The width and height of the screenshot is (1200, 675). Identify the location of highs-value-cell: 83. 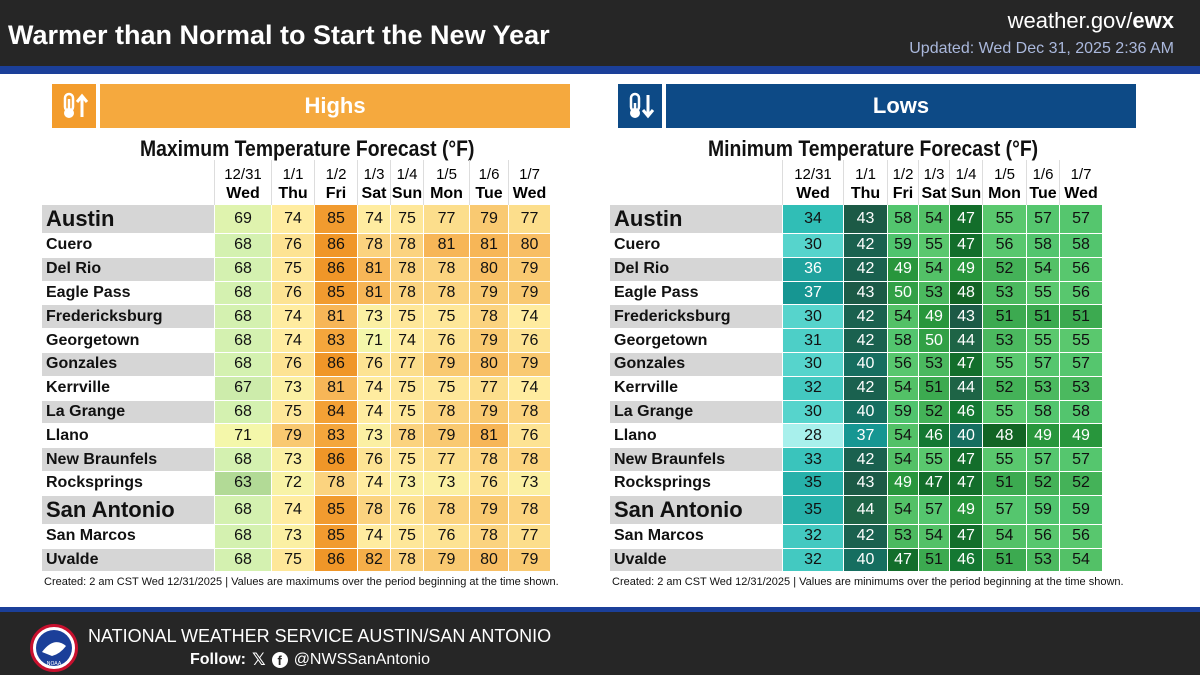
(335, 341).